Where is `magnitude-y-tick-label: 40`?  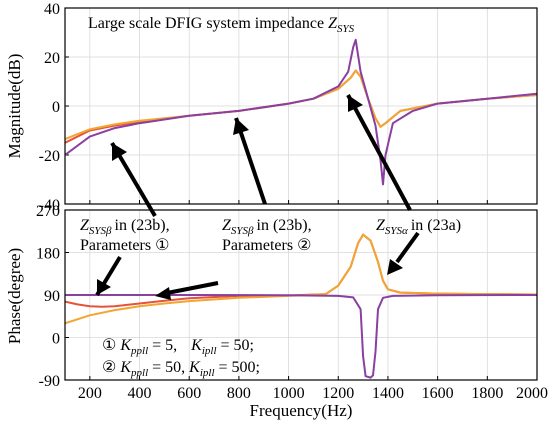 magnitude-y-tick-label: 40 is located at coordinates (52, 9).